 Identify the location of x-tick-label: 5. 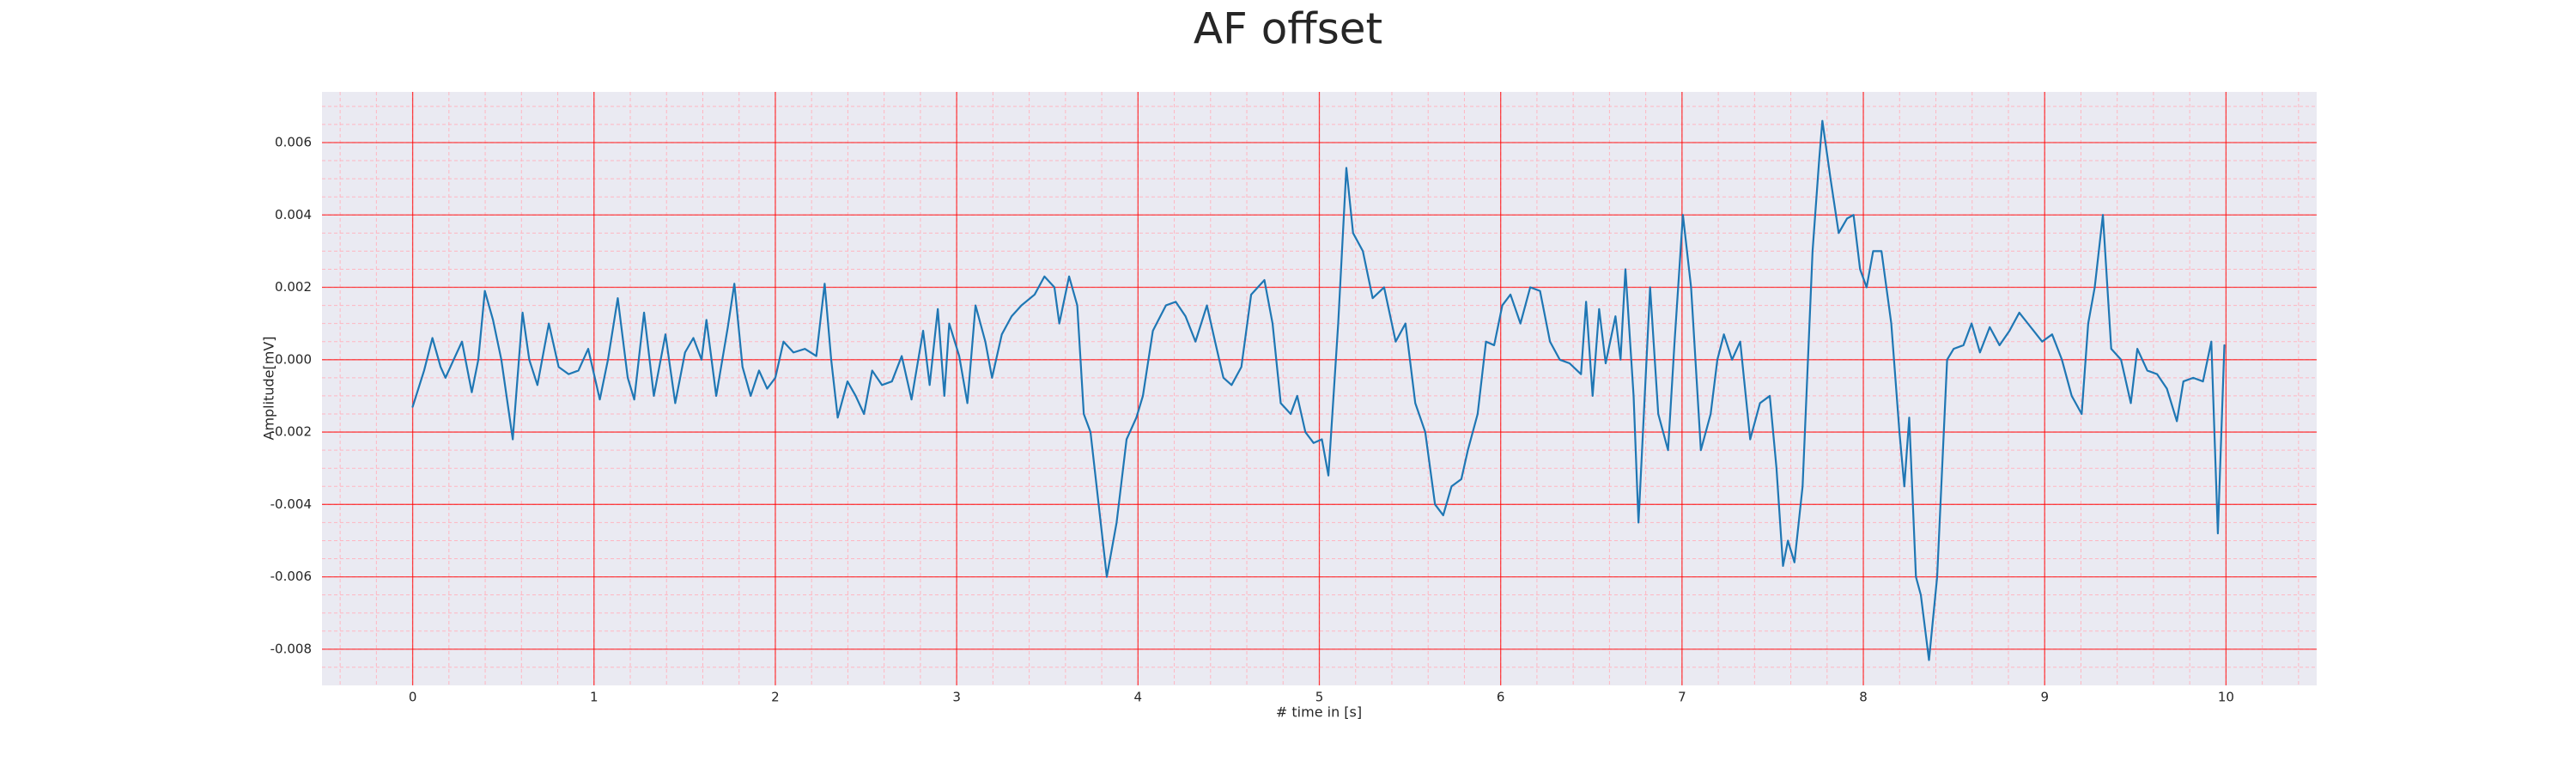
(1319, 697).